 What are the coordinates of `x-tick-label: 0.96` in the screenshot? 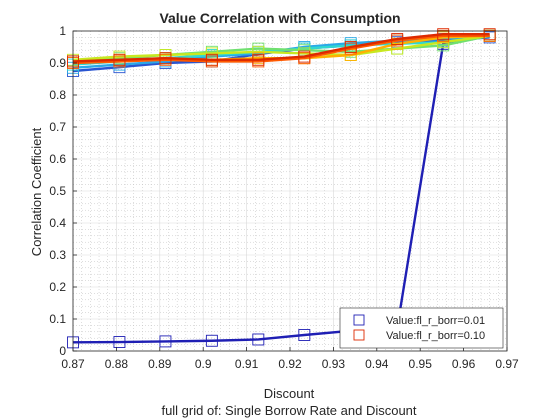 It's located at (464, 364).